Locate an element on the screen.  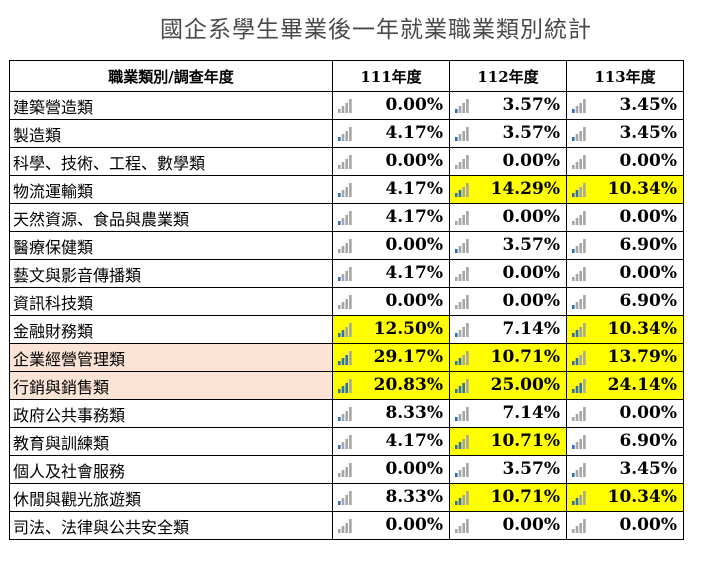
percentage-value: 7.14% is located at coordinates (531, 413).